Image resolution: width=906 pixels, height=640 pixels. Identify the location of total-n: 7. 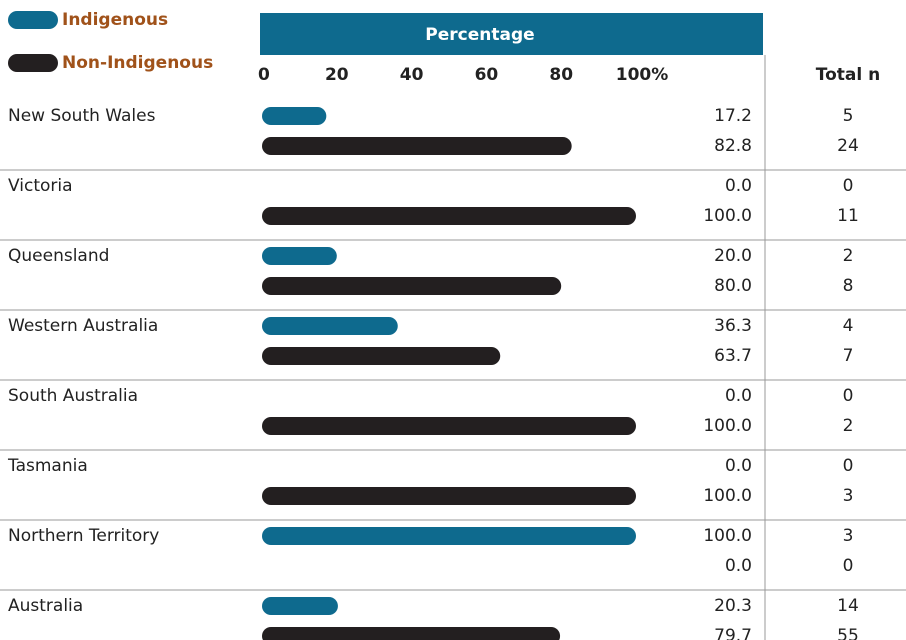
(848, 356).